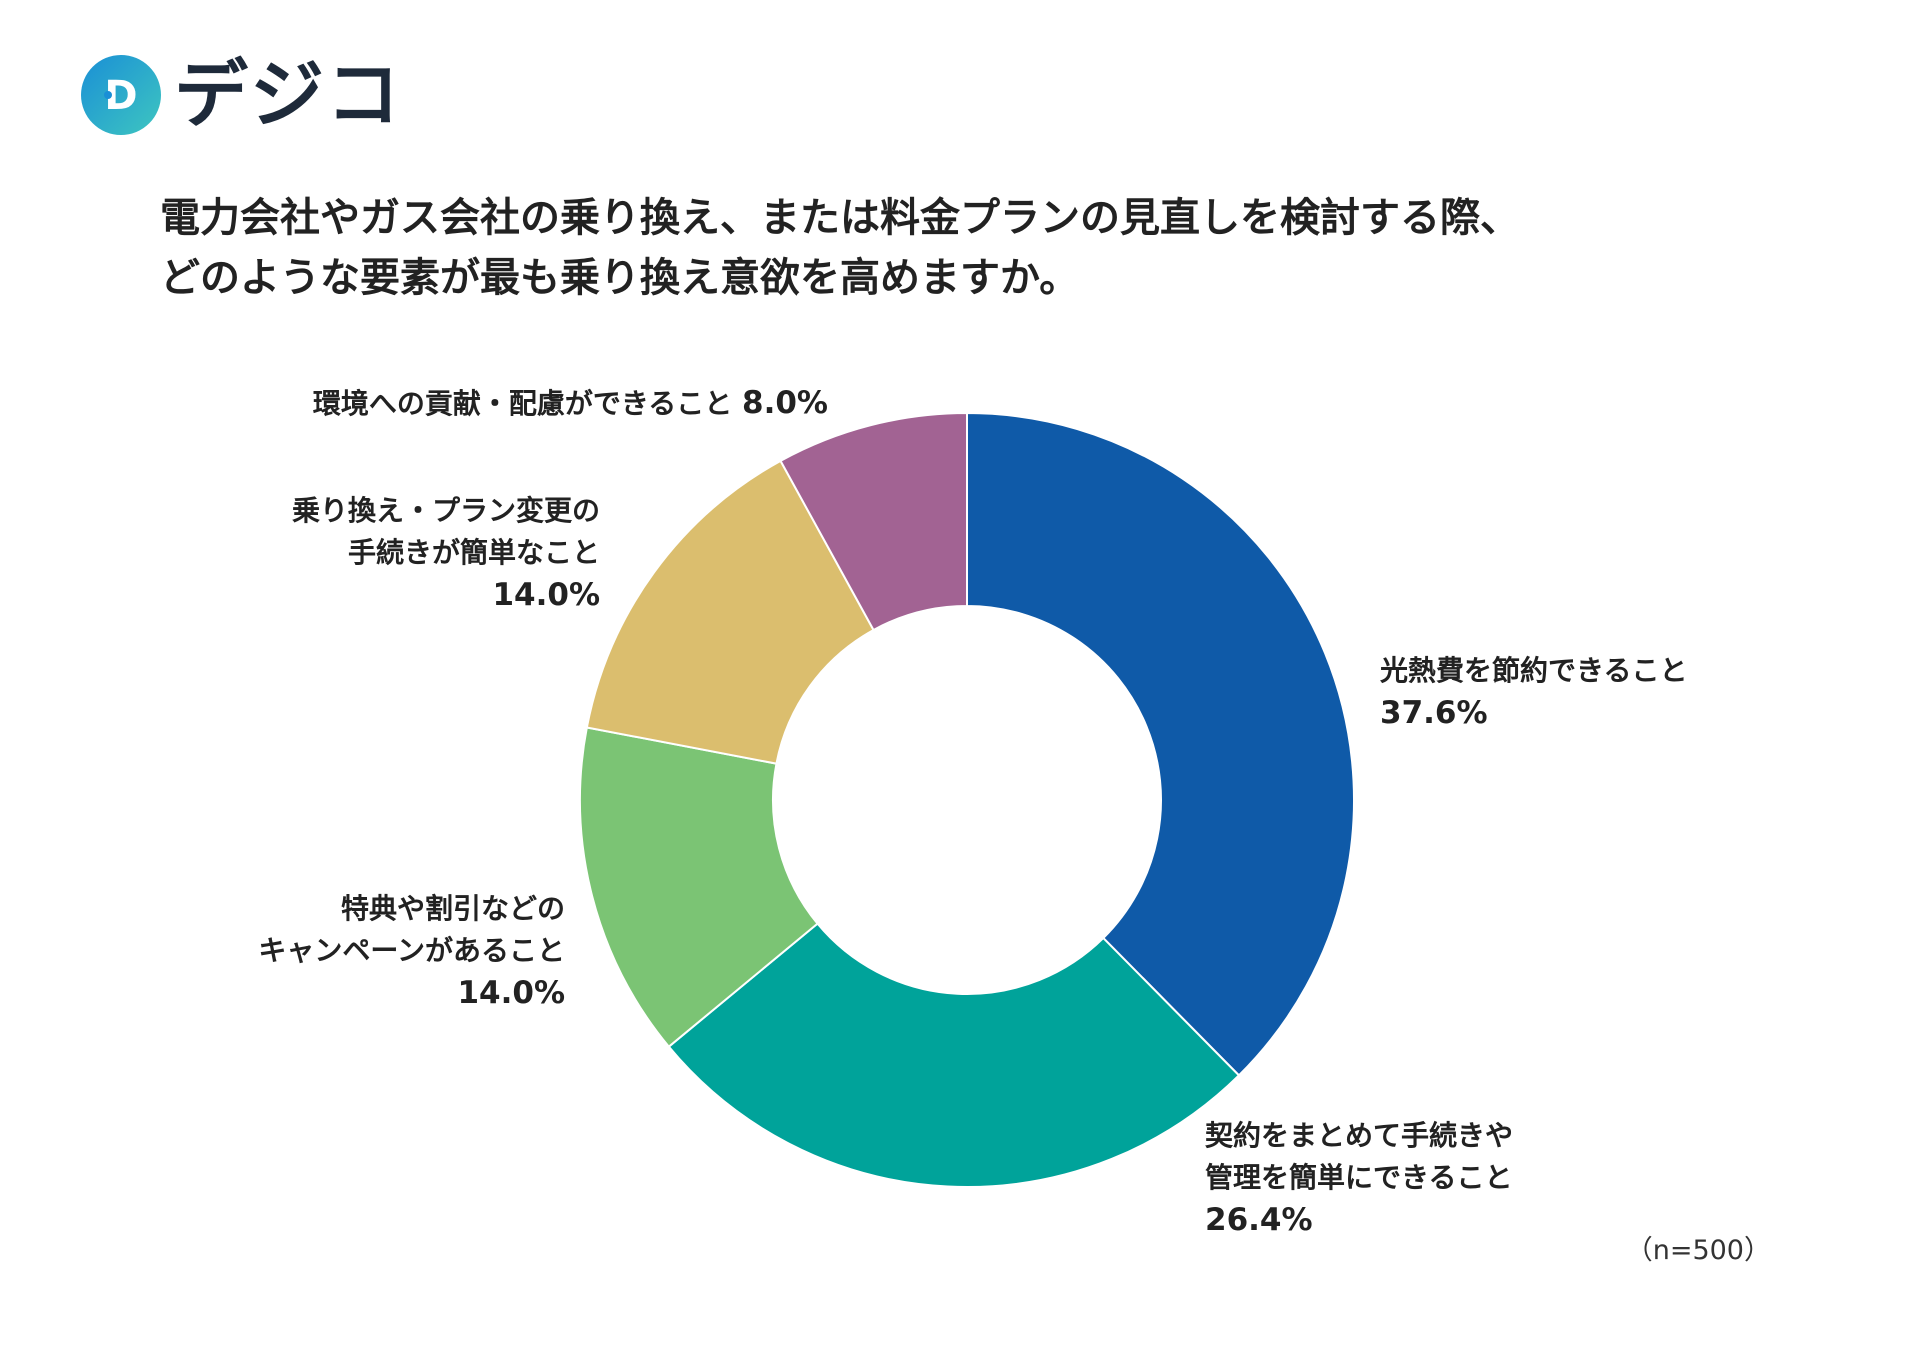 This screenshot has height=1350, width=1906. Describe the element at coordinates (445, 510) in the screenshot. I see `label-easy-switch-line-1: 乗り換え・プラン変更の` at that location.